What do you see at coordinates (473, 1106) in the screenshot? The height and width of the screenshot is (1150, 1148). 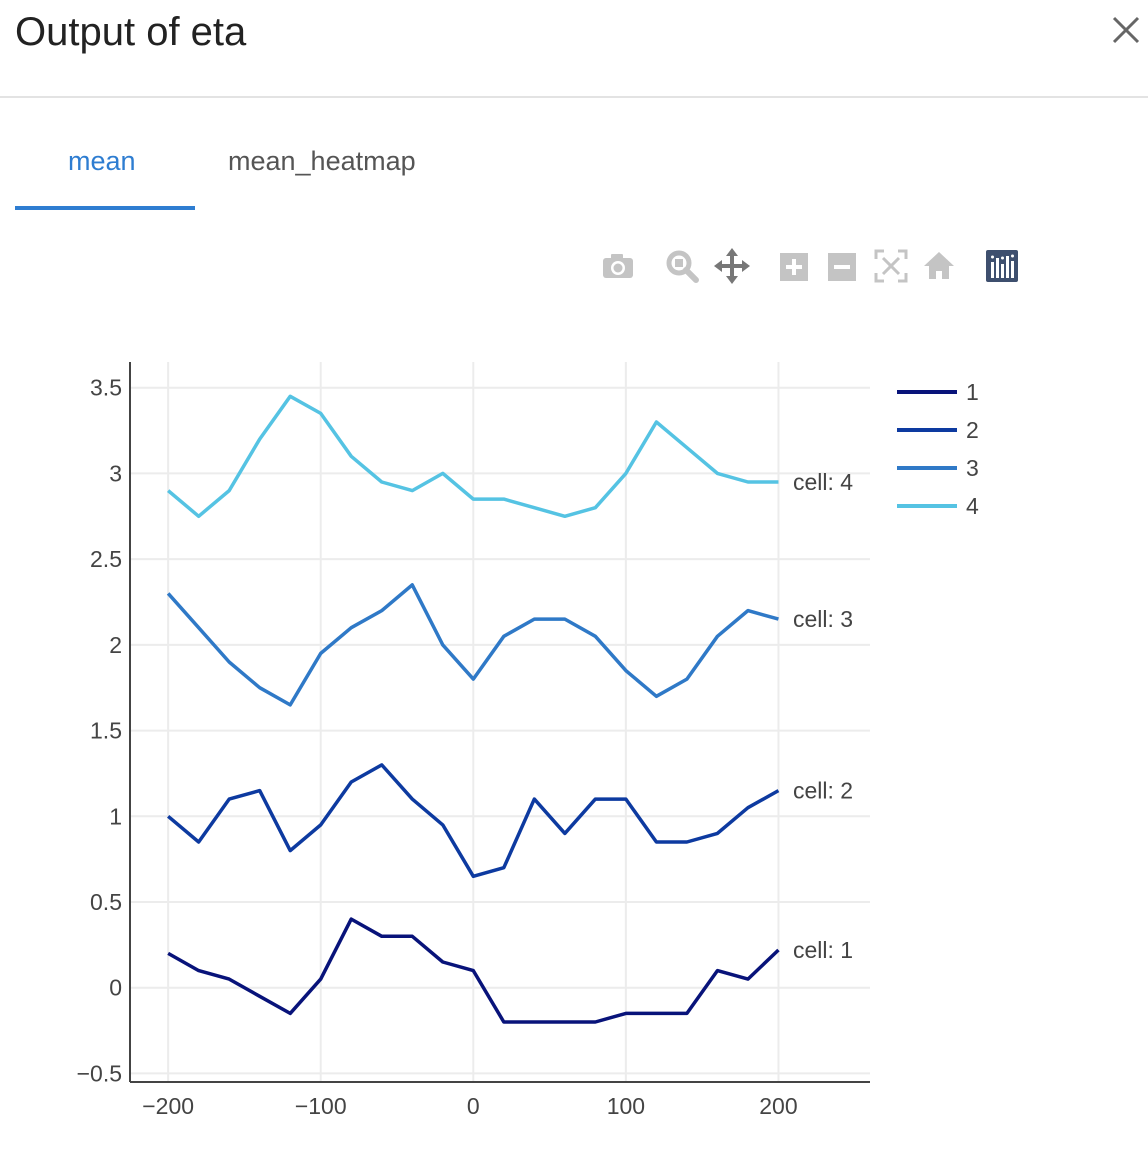 I see `x-tick-label: 0` at bounding box center [473, 1106].